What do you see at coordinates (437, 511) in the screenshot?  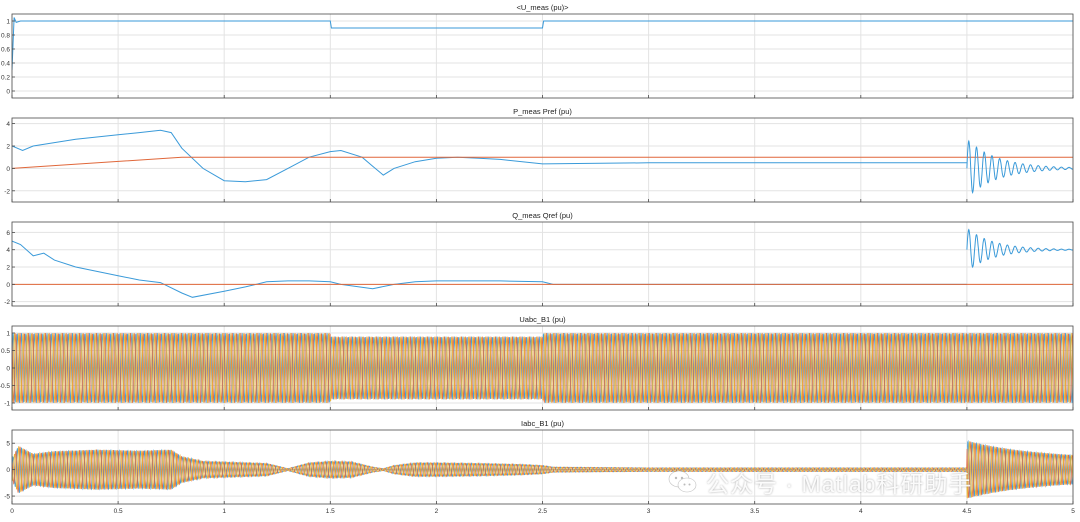 I see `x-tick-label: 2` at bounding box center [437, 511].